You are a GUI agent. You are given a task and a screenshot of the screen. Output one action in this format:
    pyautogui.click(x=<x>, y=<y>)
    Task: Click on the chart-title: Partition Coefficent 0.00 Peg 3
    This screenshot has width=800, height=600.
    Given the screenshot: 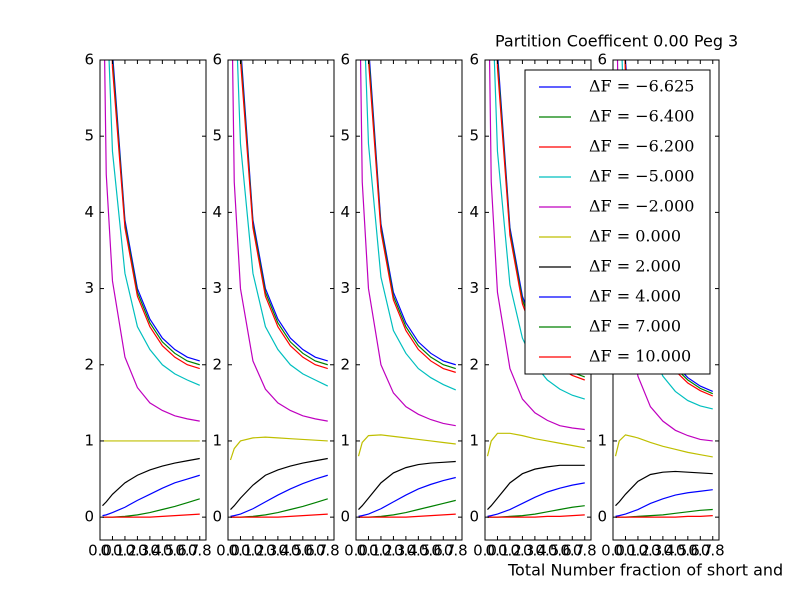 What is the action you would take?
    pyautogui.click(x=616, y=41)
    